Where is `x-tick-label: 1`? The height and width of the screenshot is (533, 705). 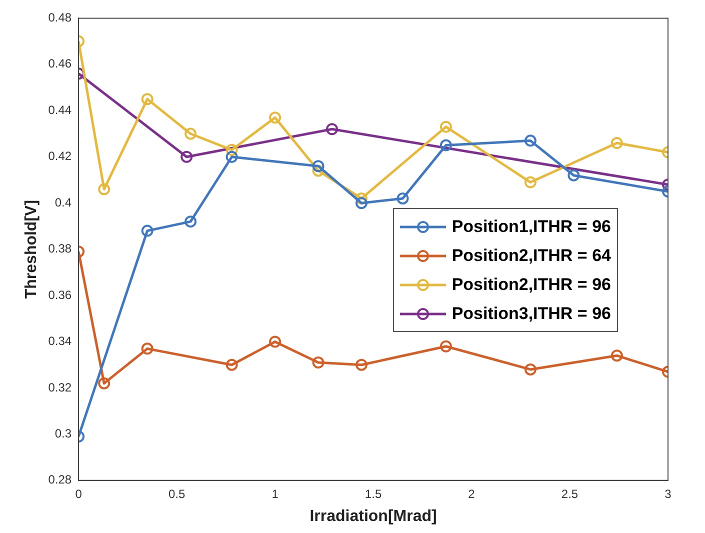 x-tick-label: 1 is located at coordinates (275, 493).